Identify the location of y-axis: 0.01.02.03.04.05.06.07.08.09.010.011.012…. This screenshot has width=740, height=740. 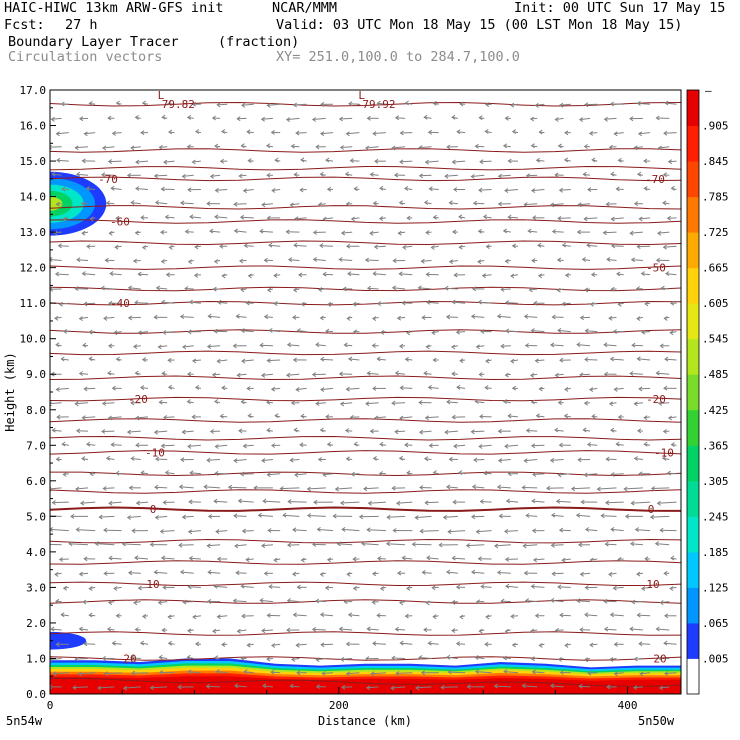
(38, 392).